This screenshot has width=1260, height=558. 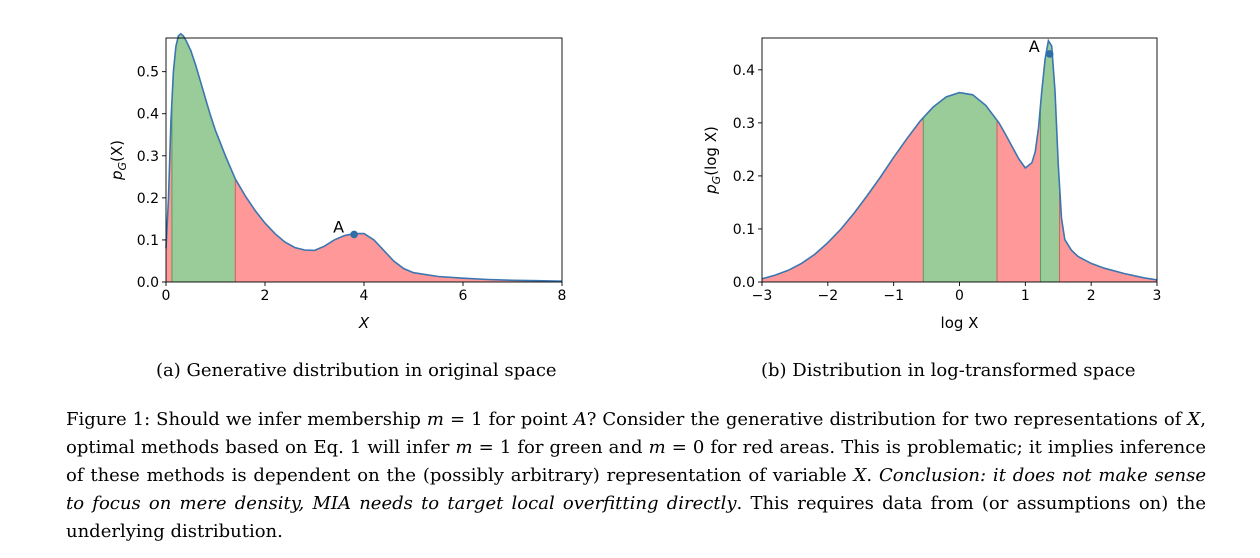 What do you see at coordinates (712, 160) in the screenshot?
I see `y-axis-label: pG(log X)` at bounding box center [712, 160].